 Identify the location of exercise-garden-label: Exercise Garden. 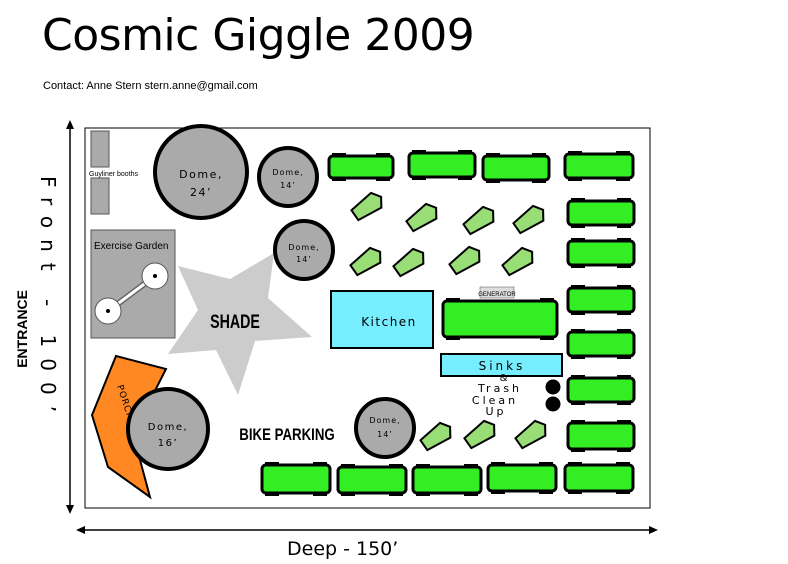
(131, 246).